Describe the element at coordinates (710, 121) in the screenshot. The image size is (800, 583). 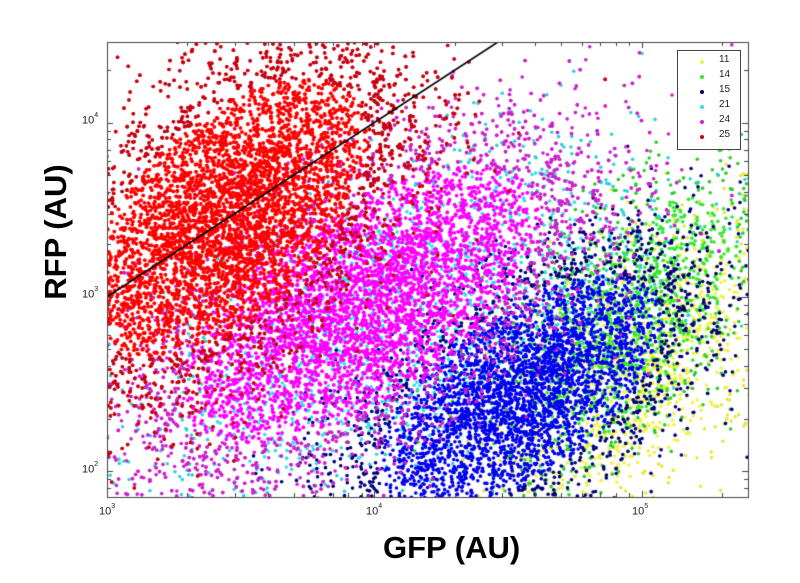
I see `legend-item-24: 24` at that location.